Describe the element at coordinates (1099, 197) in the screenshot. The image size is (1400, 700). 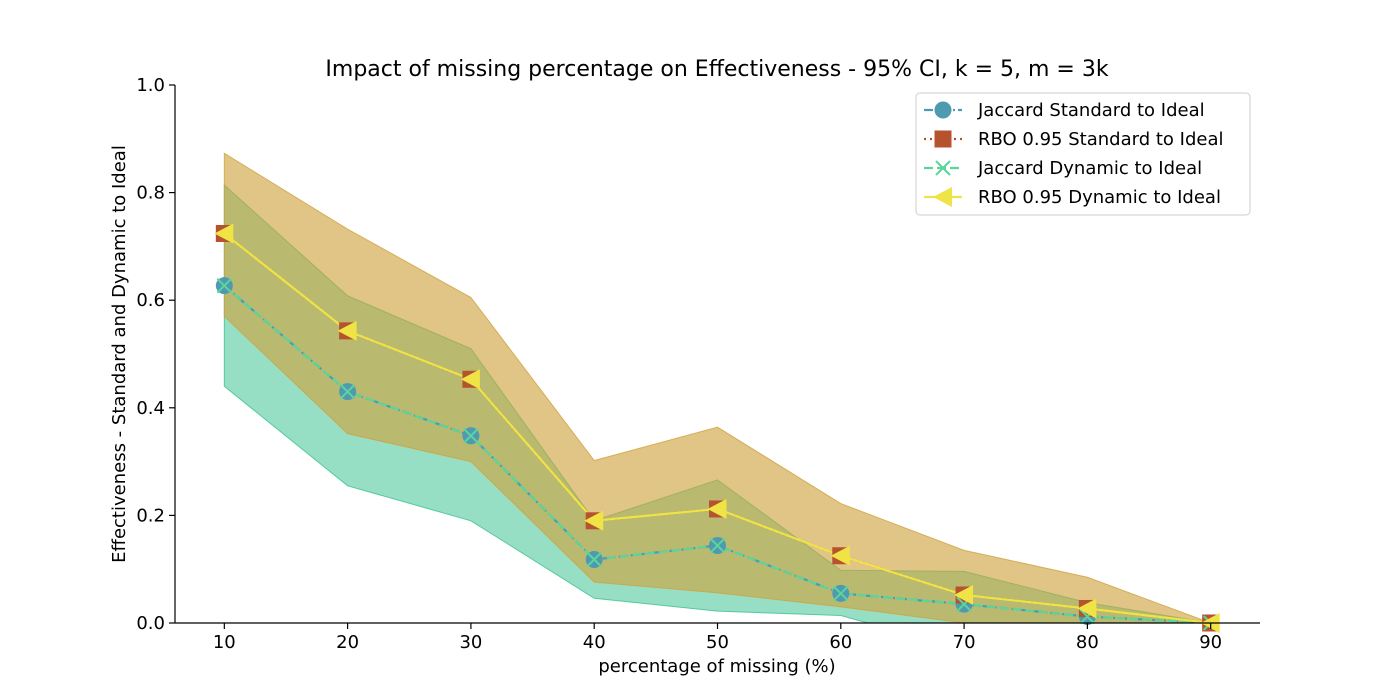
I see `legend-label: RBO 0.95 Dynamic to Ideal` at that location.